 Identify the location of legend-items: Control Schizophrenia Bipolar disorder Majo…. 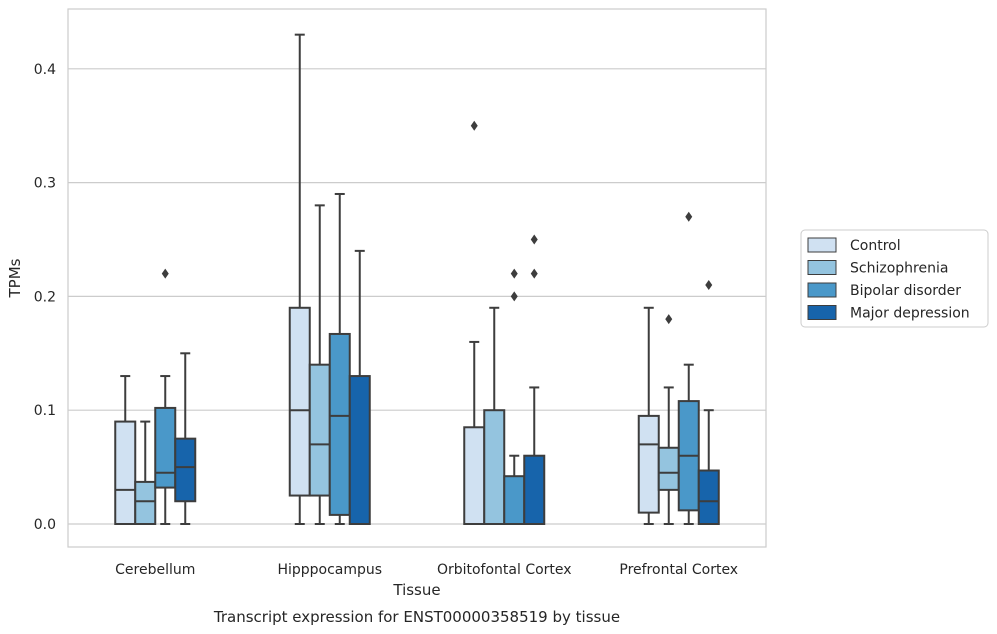
(888, 279).